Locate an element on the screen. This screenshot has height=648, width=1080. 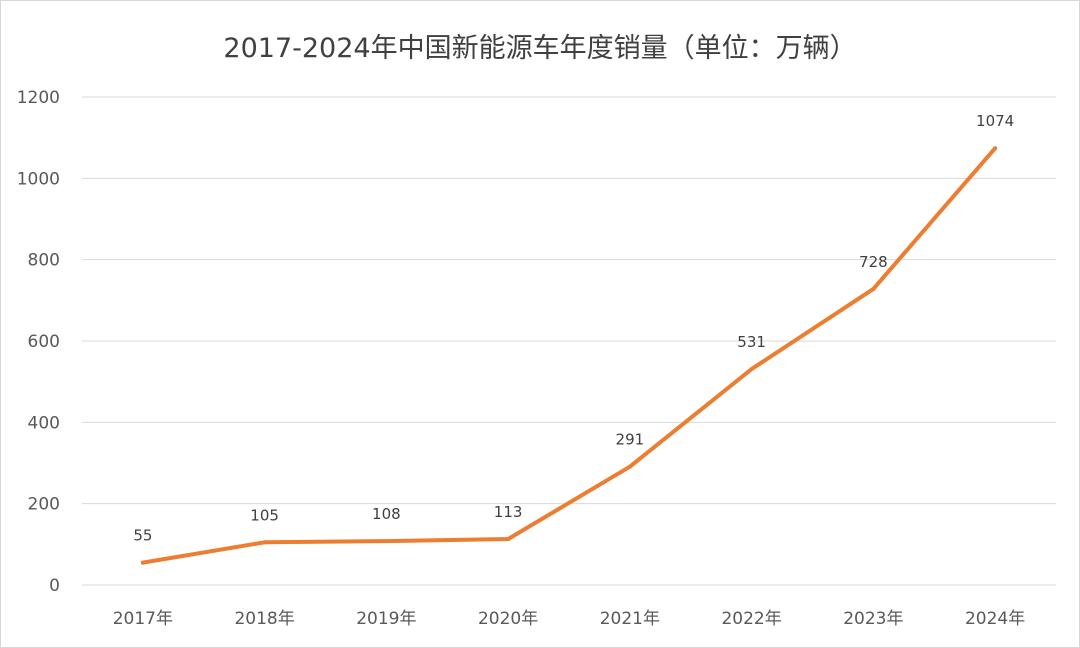
x-tick-label: 2019年 is located at coordinates (386, 619).